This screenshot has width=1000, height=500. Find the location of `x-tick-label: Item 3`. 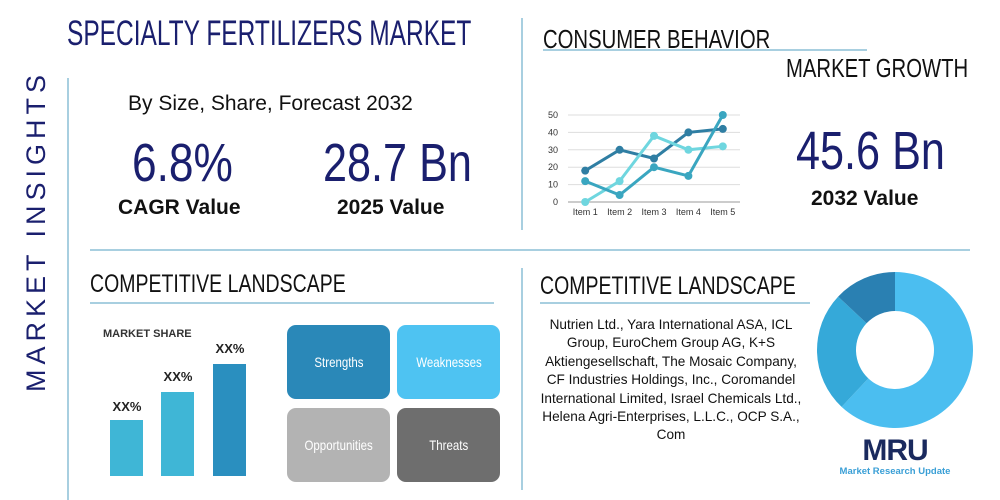

x-tick-label: Item 3 is located at coordinates (653, 212).